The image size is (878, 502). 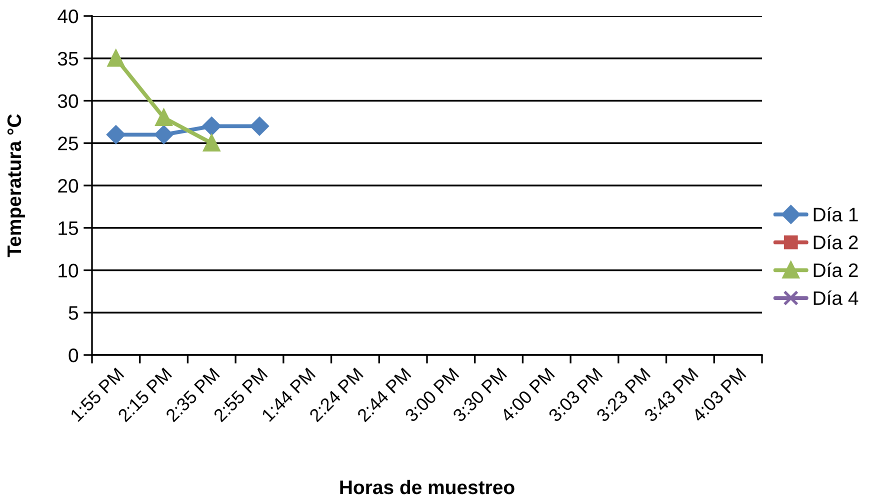 What do you see at coordinates (68, 271) in the screenshot?
I see `y-tick-label: 10` at bounding box center [68, 271].